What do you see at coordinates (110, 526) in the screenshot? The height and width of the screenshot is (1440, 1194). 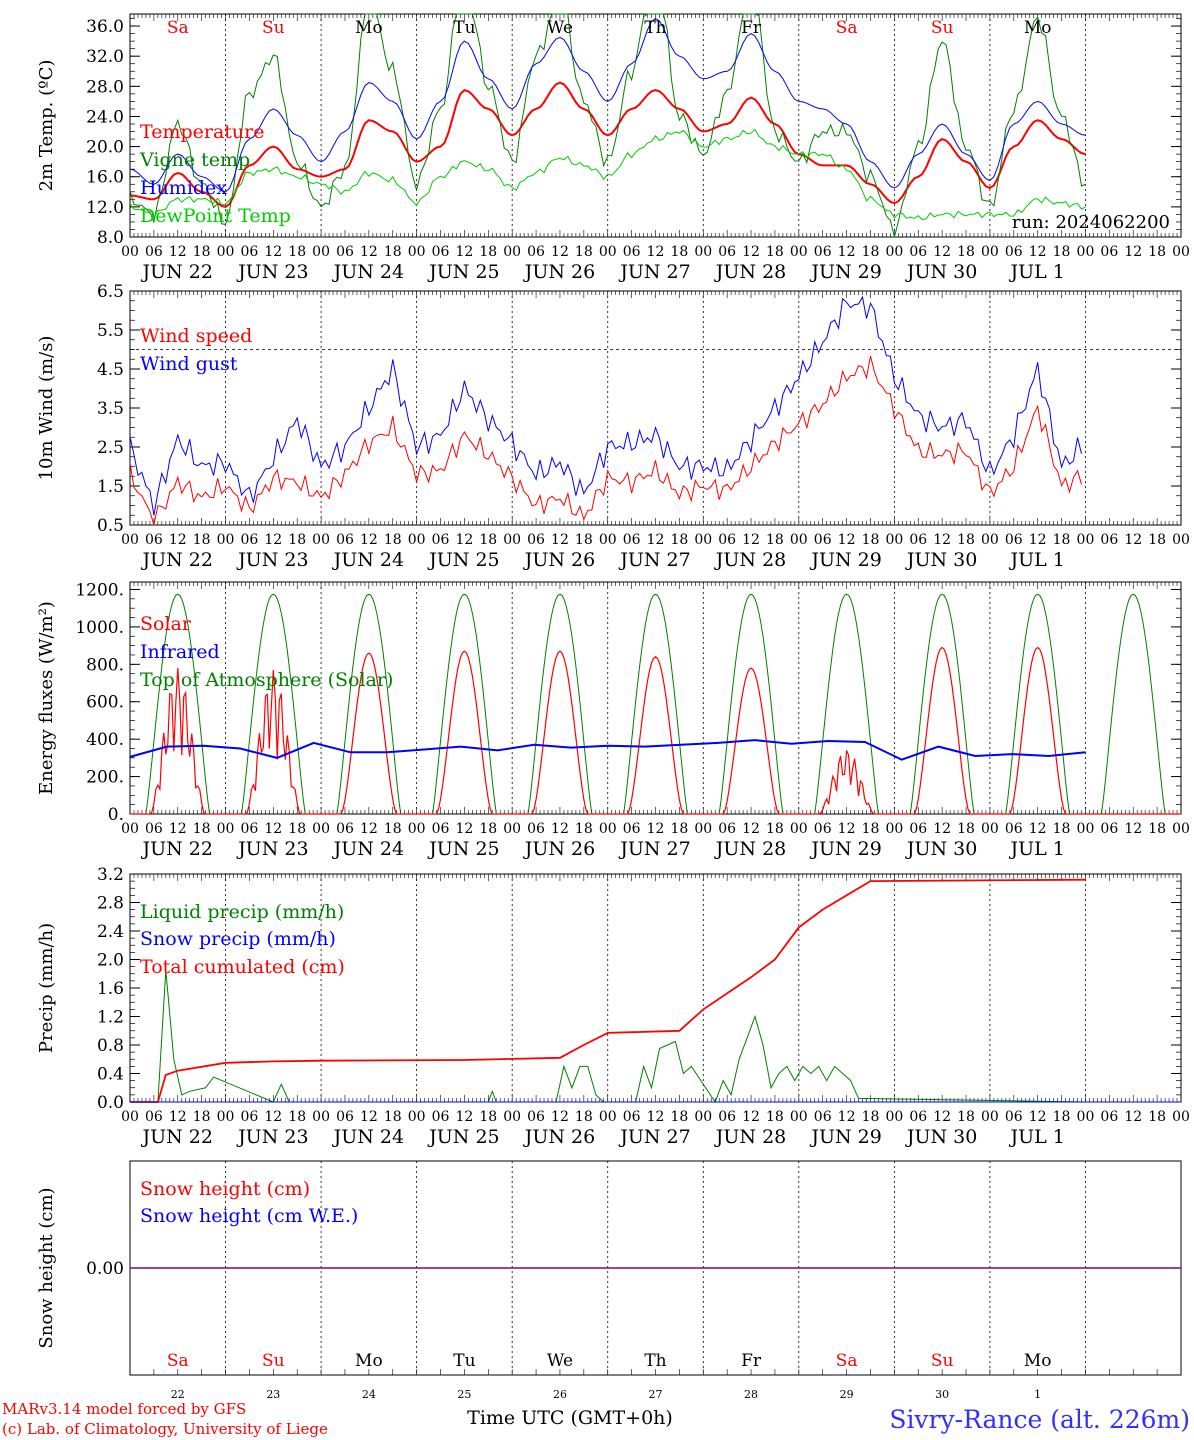 I see `y-tick-label: 0.5` at bounding box center [110, 526].